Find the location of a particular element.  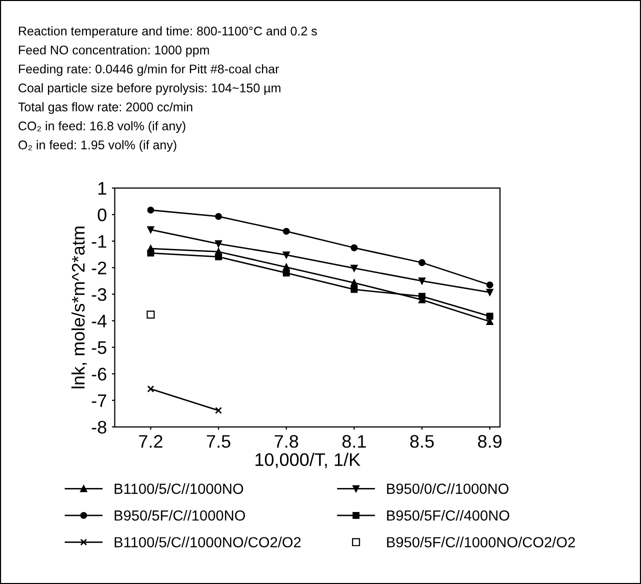

y-axis-title: lnk, mole/s*m^2*atm is located at coordinates (79, 307).